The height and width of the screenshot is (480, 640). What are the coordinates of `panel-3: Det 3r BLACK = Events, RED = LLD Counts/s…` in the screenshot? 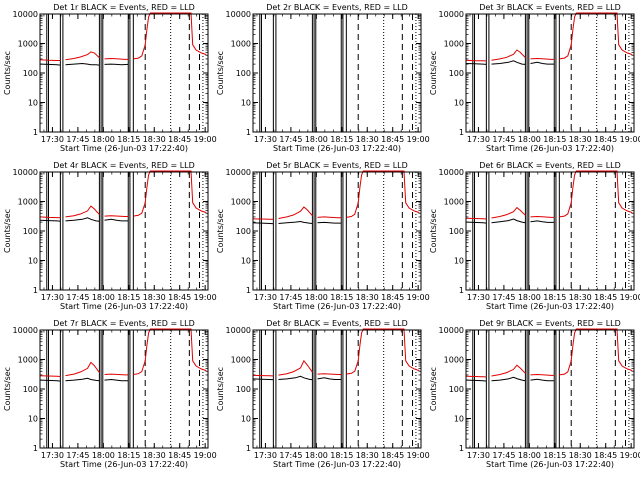 It's located at (534, 78).